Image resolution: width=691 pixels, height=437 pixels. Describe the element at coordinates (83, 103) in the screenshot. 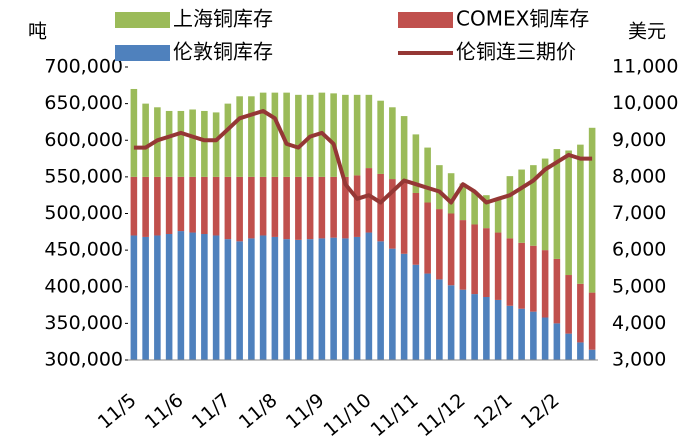

I see `y-tick-label: 650,000` at that location.